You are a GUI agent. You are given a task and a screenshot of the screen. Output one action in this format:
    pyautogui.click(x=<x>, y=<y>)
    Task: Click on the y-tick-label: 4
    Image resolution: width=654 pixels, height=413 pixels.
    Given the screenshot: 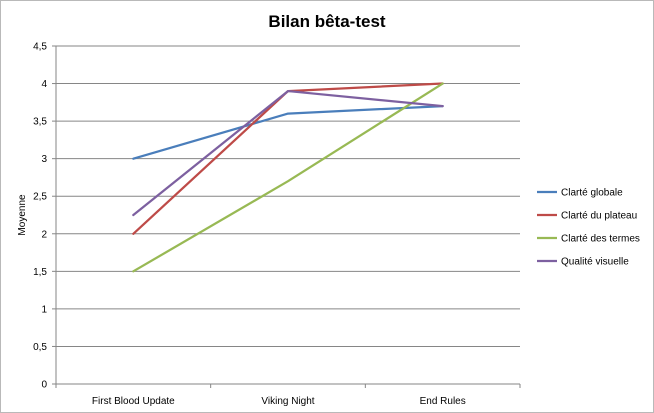 What is the action you would take?
    pyautogui.click(x=44, y=84)
    